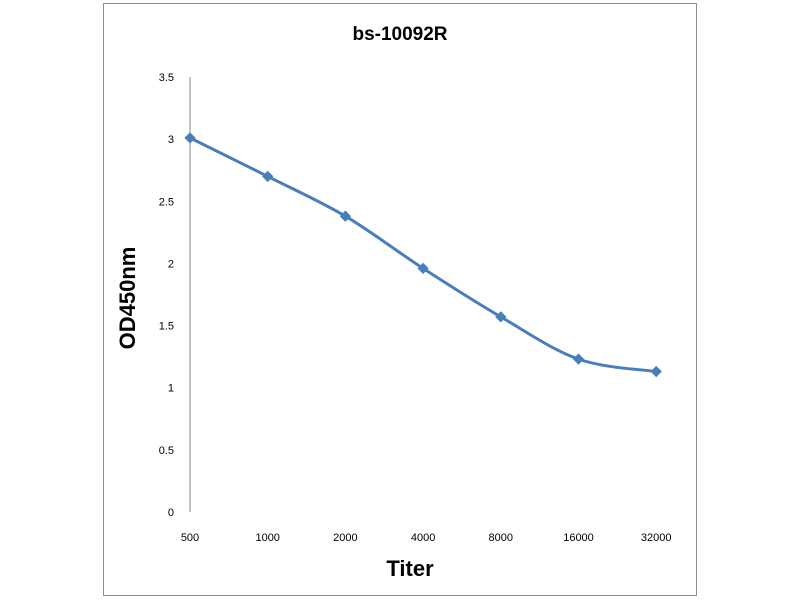 The width and height of the screenshot is (800, 600). I want to click on x-tick-label: 500, so click(190, 538).